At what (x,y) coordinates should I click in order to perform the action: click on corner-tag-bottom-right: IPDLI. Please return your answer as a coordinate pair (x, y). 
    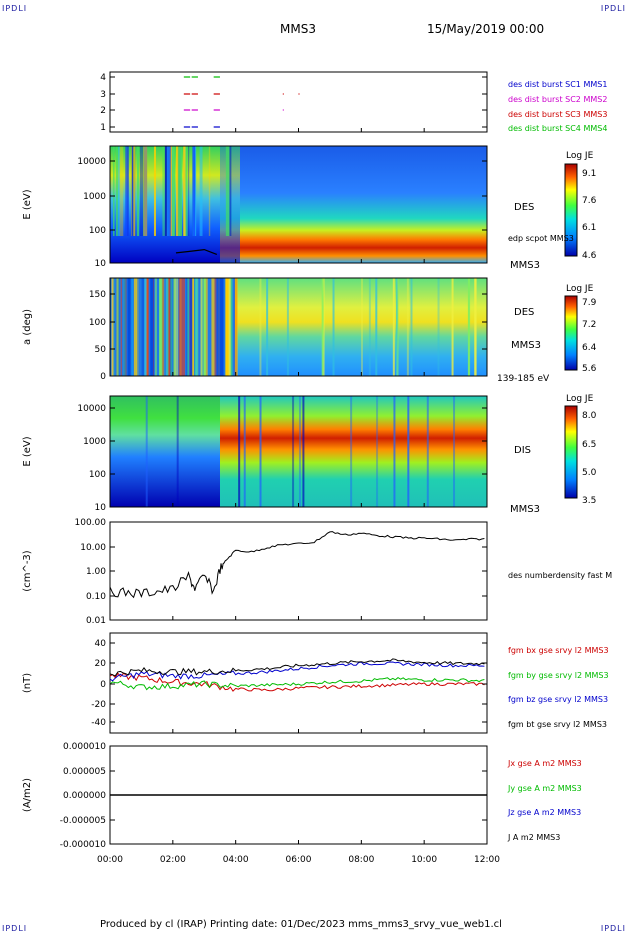
    Looking at the image, I should click on (613, 928).